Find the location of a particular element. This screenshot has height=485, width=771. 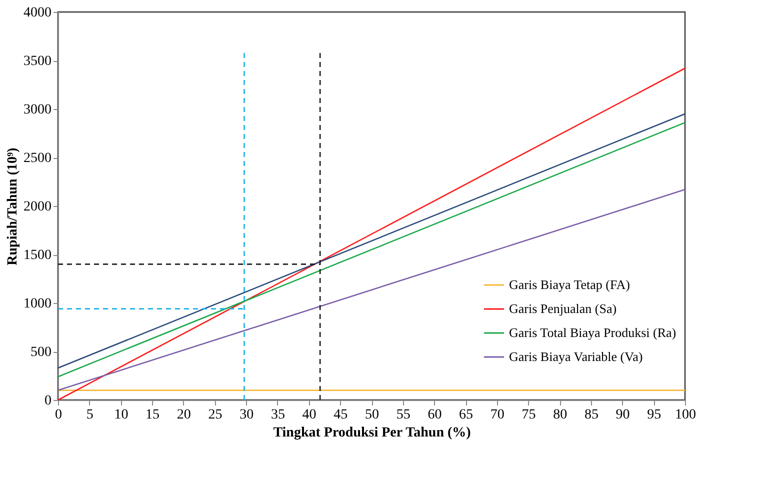

x-tick-label: 0 is located at coordinates (58, 415).